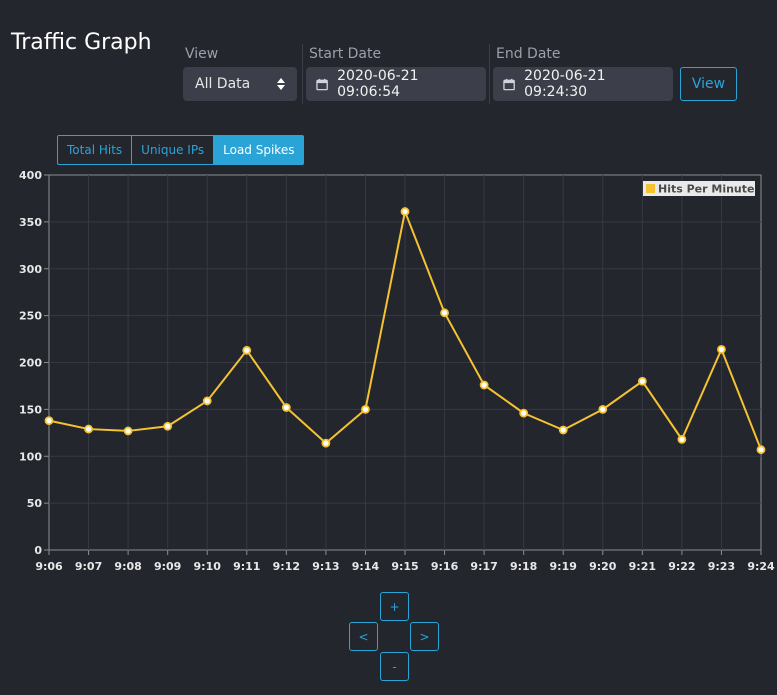 The width and height of the screenshot is (777, 695). What do you see at coordinates (202, 54) in the screenshot?
I see `view-label: View` at bounding box center [202, 54].